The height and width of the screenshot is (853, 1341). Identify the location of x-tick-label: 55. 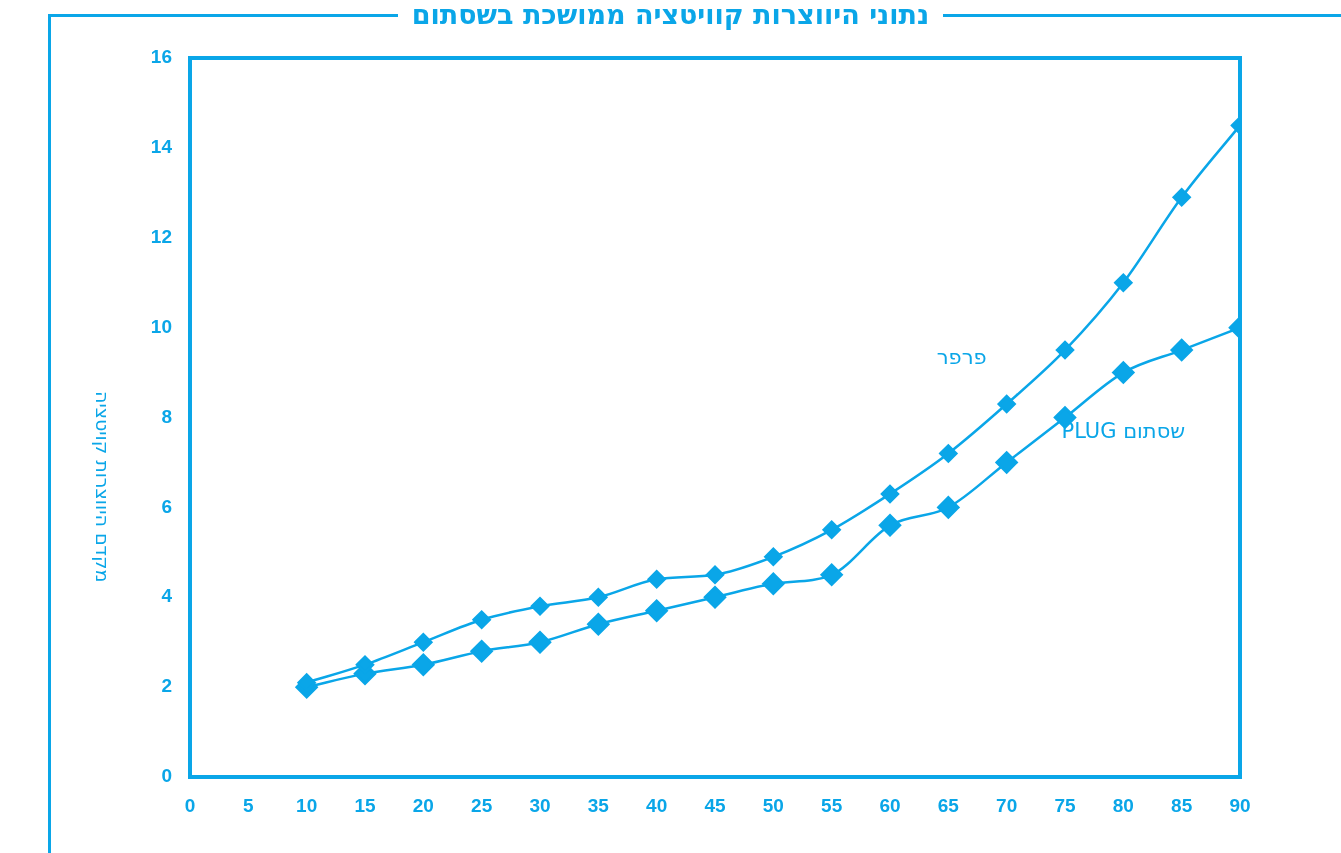
(832, 805).